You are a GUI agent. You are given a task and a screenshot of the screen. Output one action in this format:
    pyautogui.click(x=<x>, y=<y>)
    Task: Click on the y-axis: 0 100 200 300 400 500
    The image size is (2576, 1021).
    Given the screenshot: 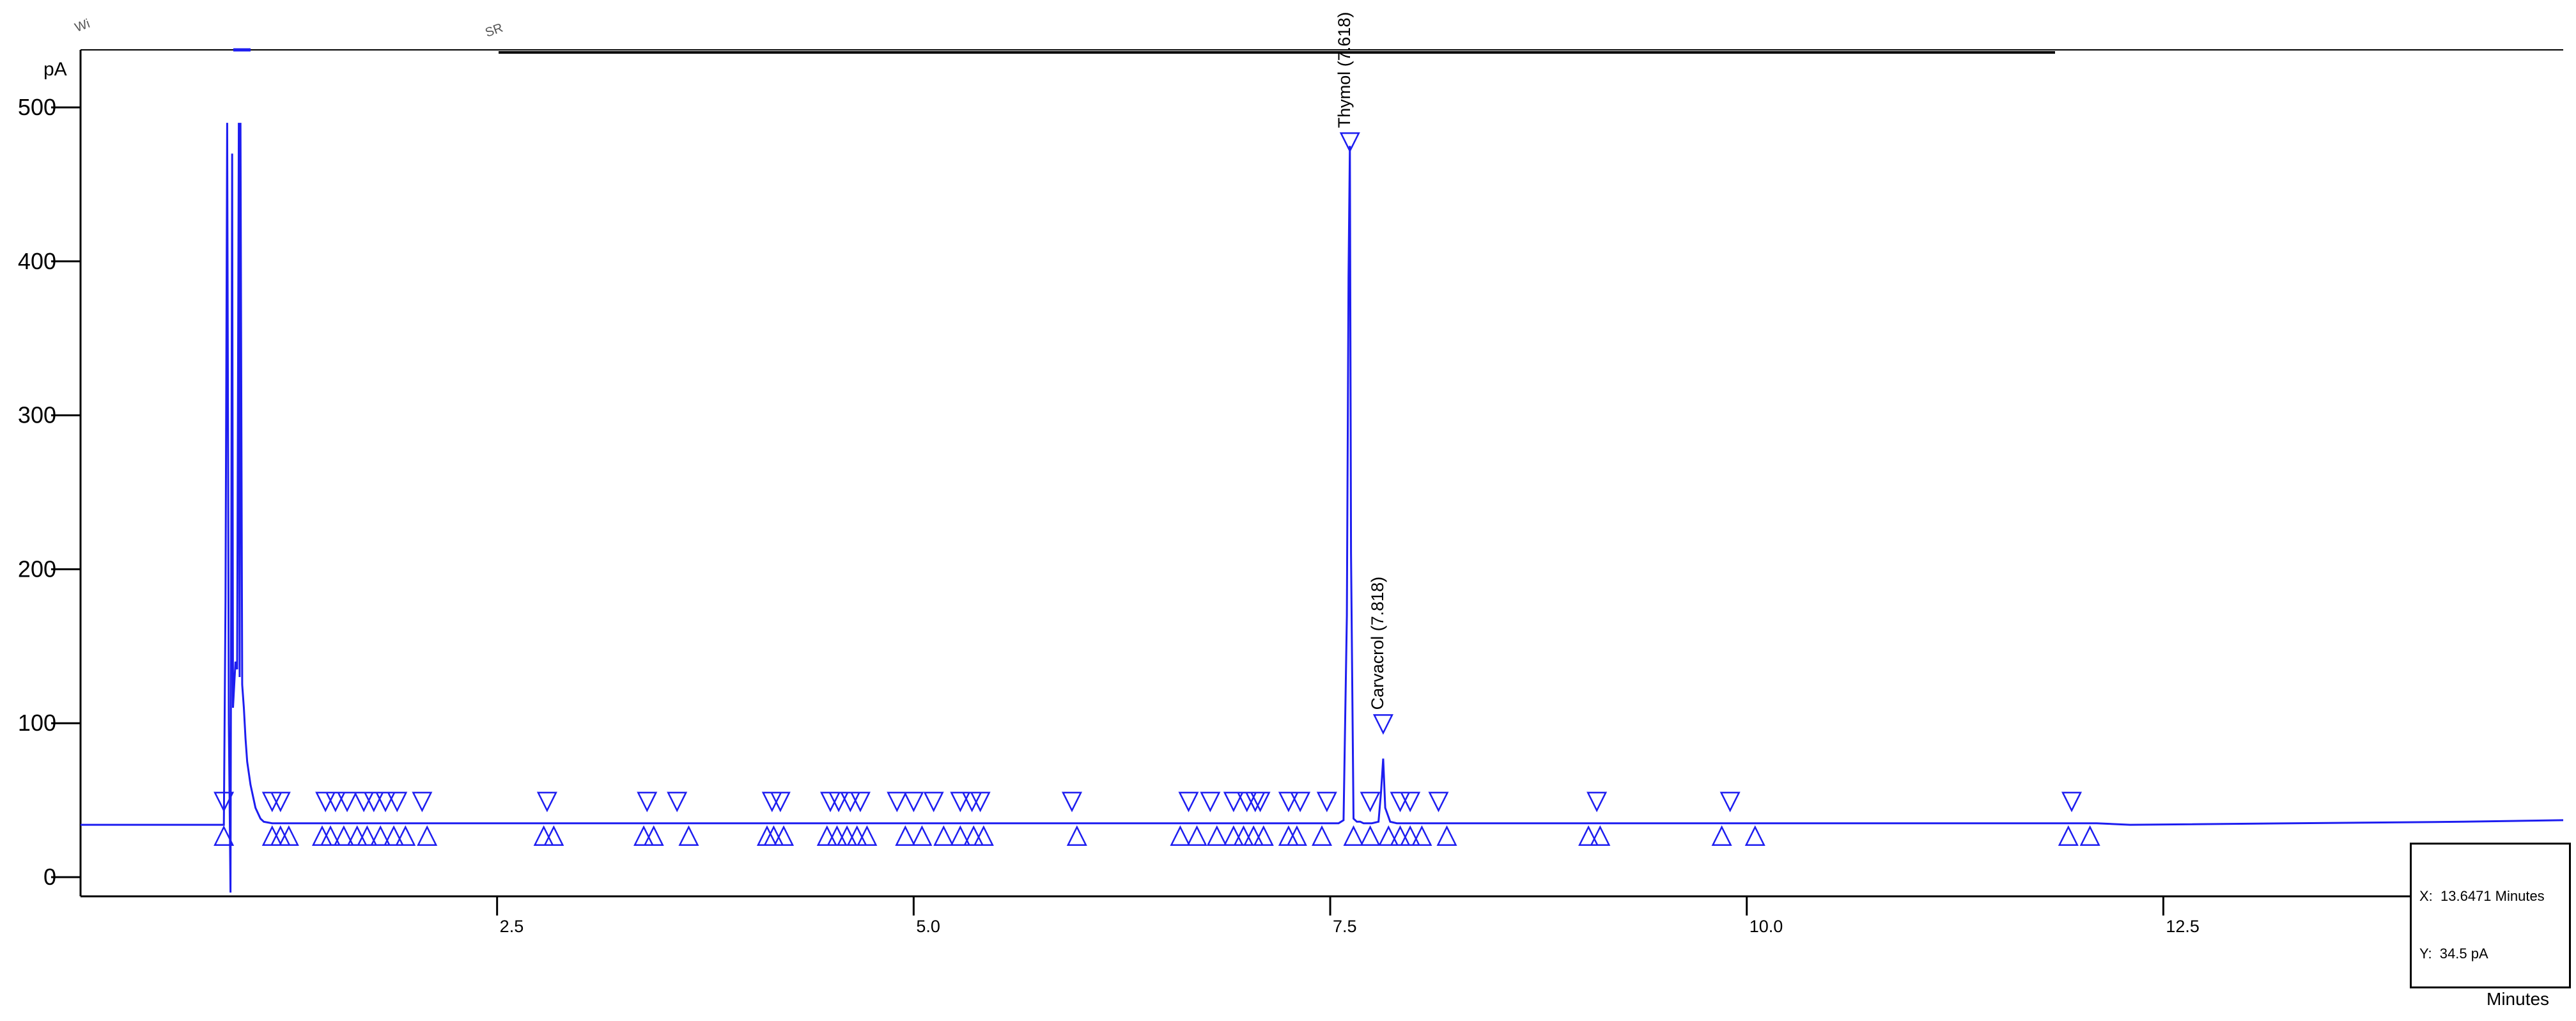 What is the action you would take?
    pyautogui.click(x=49, y=492)
    